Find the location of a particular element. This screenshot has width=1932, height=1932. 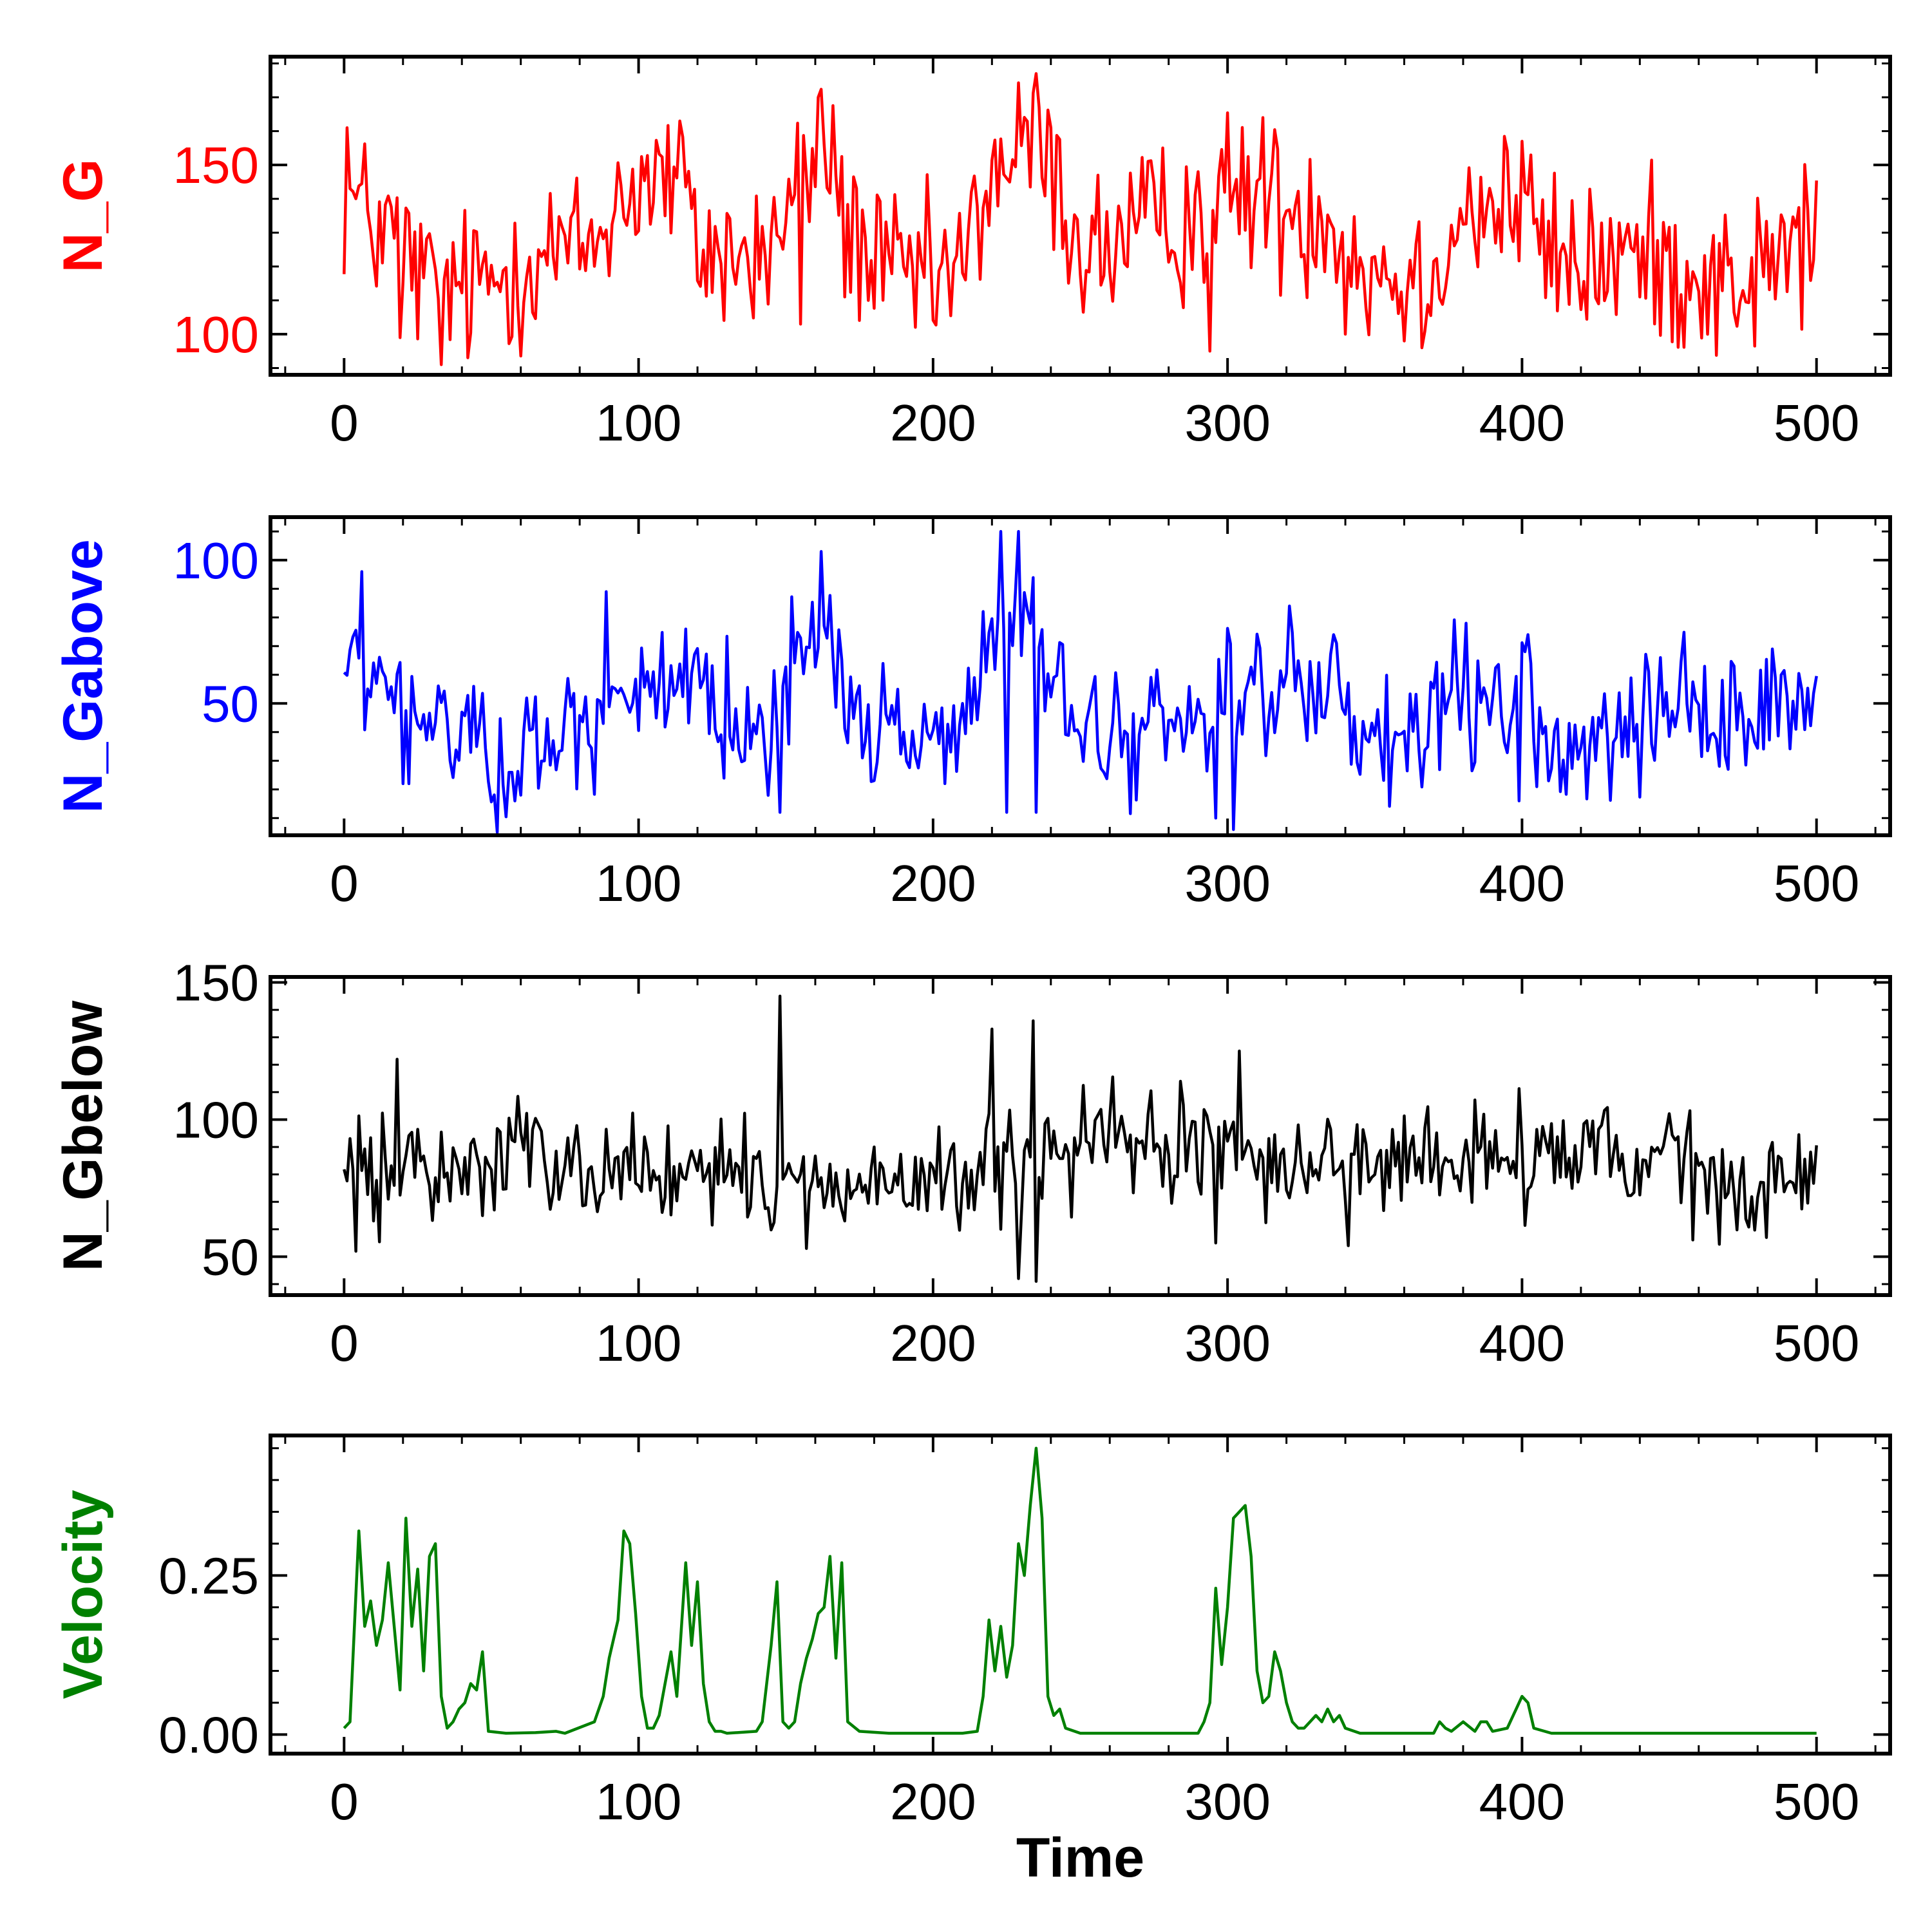

y-tick-label: 0.25 is located at coordinates (208, 1576).